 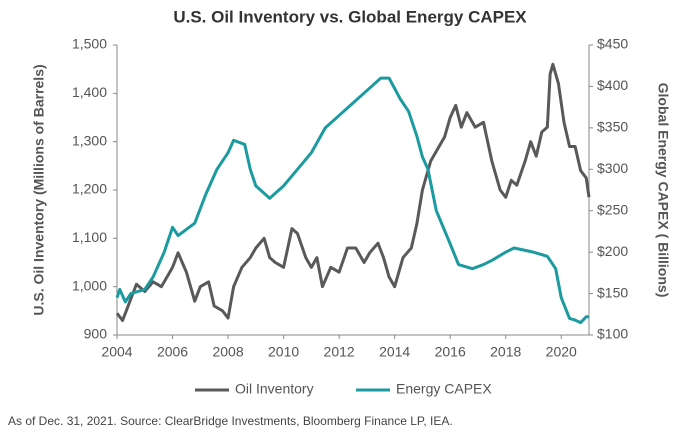 What do you see at coordinates (89, 285) in the screenshot?
I see `y-tick-label: 1,000` at bounding box center [89, 285].